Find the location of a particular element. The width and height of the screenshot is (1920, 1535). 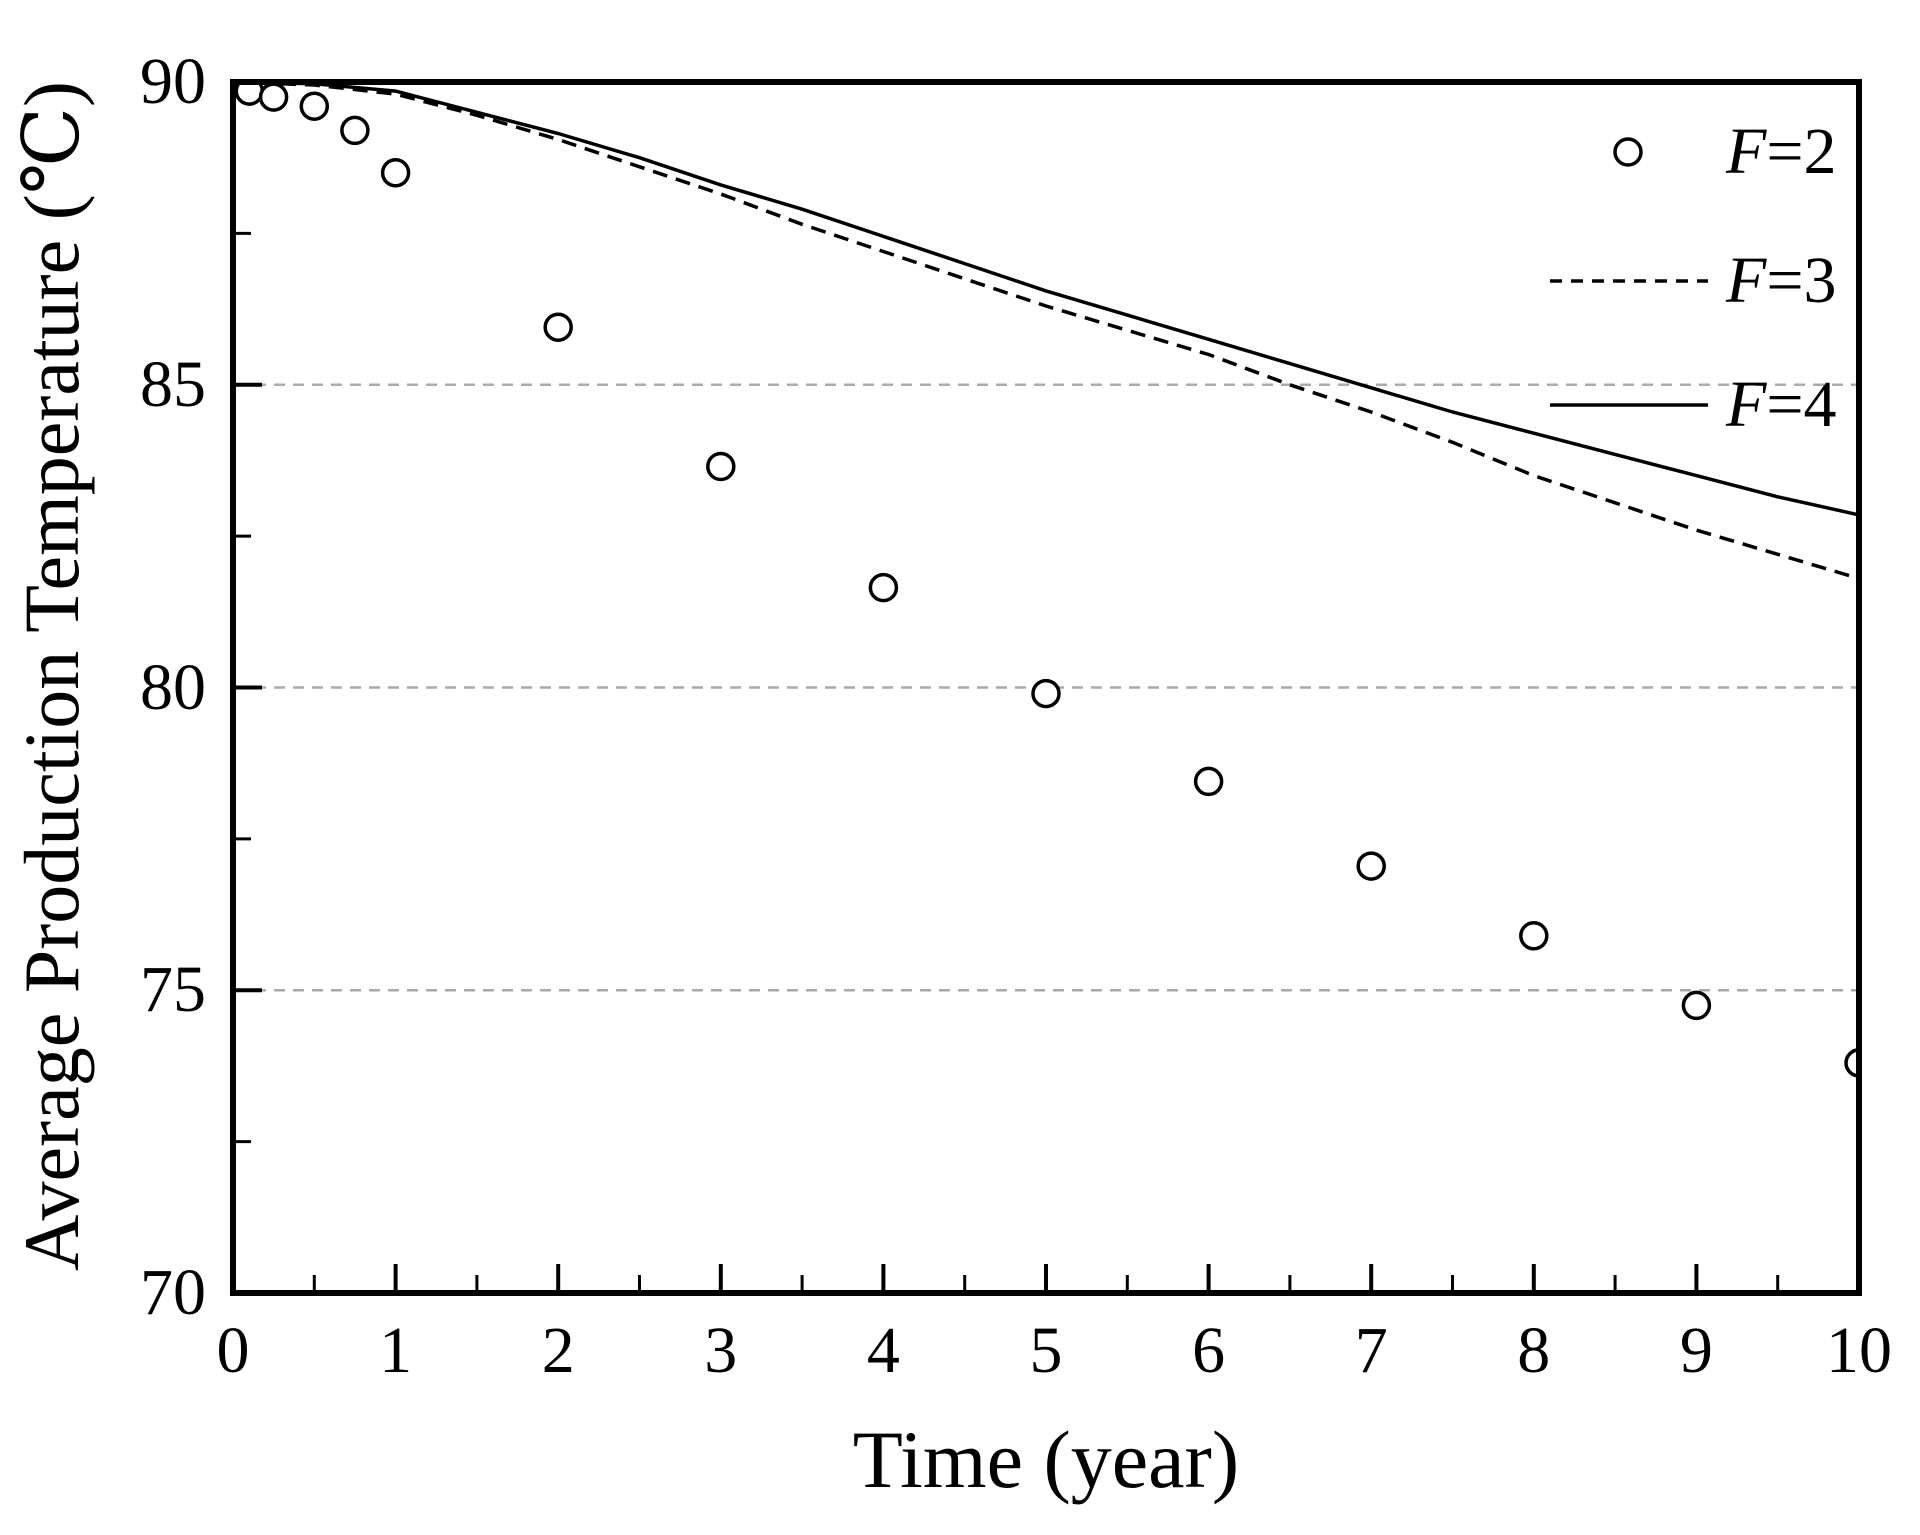

legend-item-f3: F=3 is located at coordinates (1688, 281).